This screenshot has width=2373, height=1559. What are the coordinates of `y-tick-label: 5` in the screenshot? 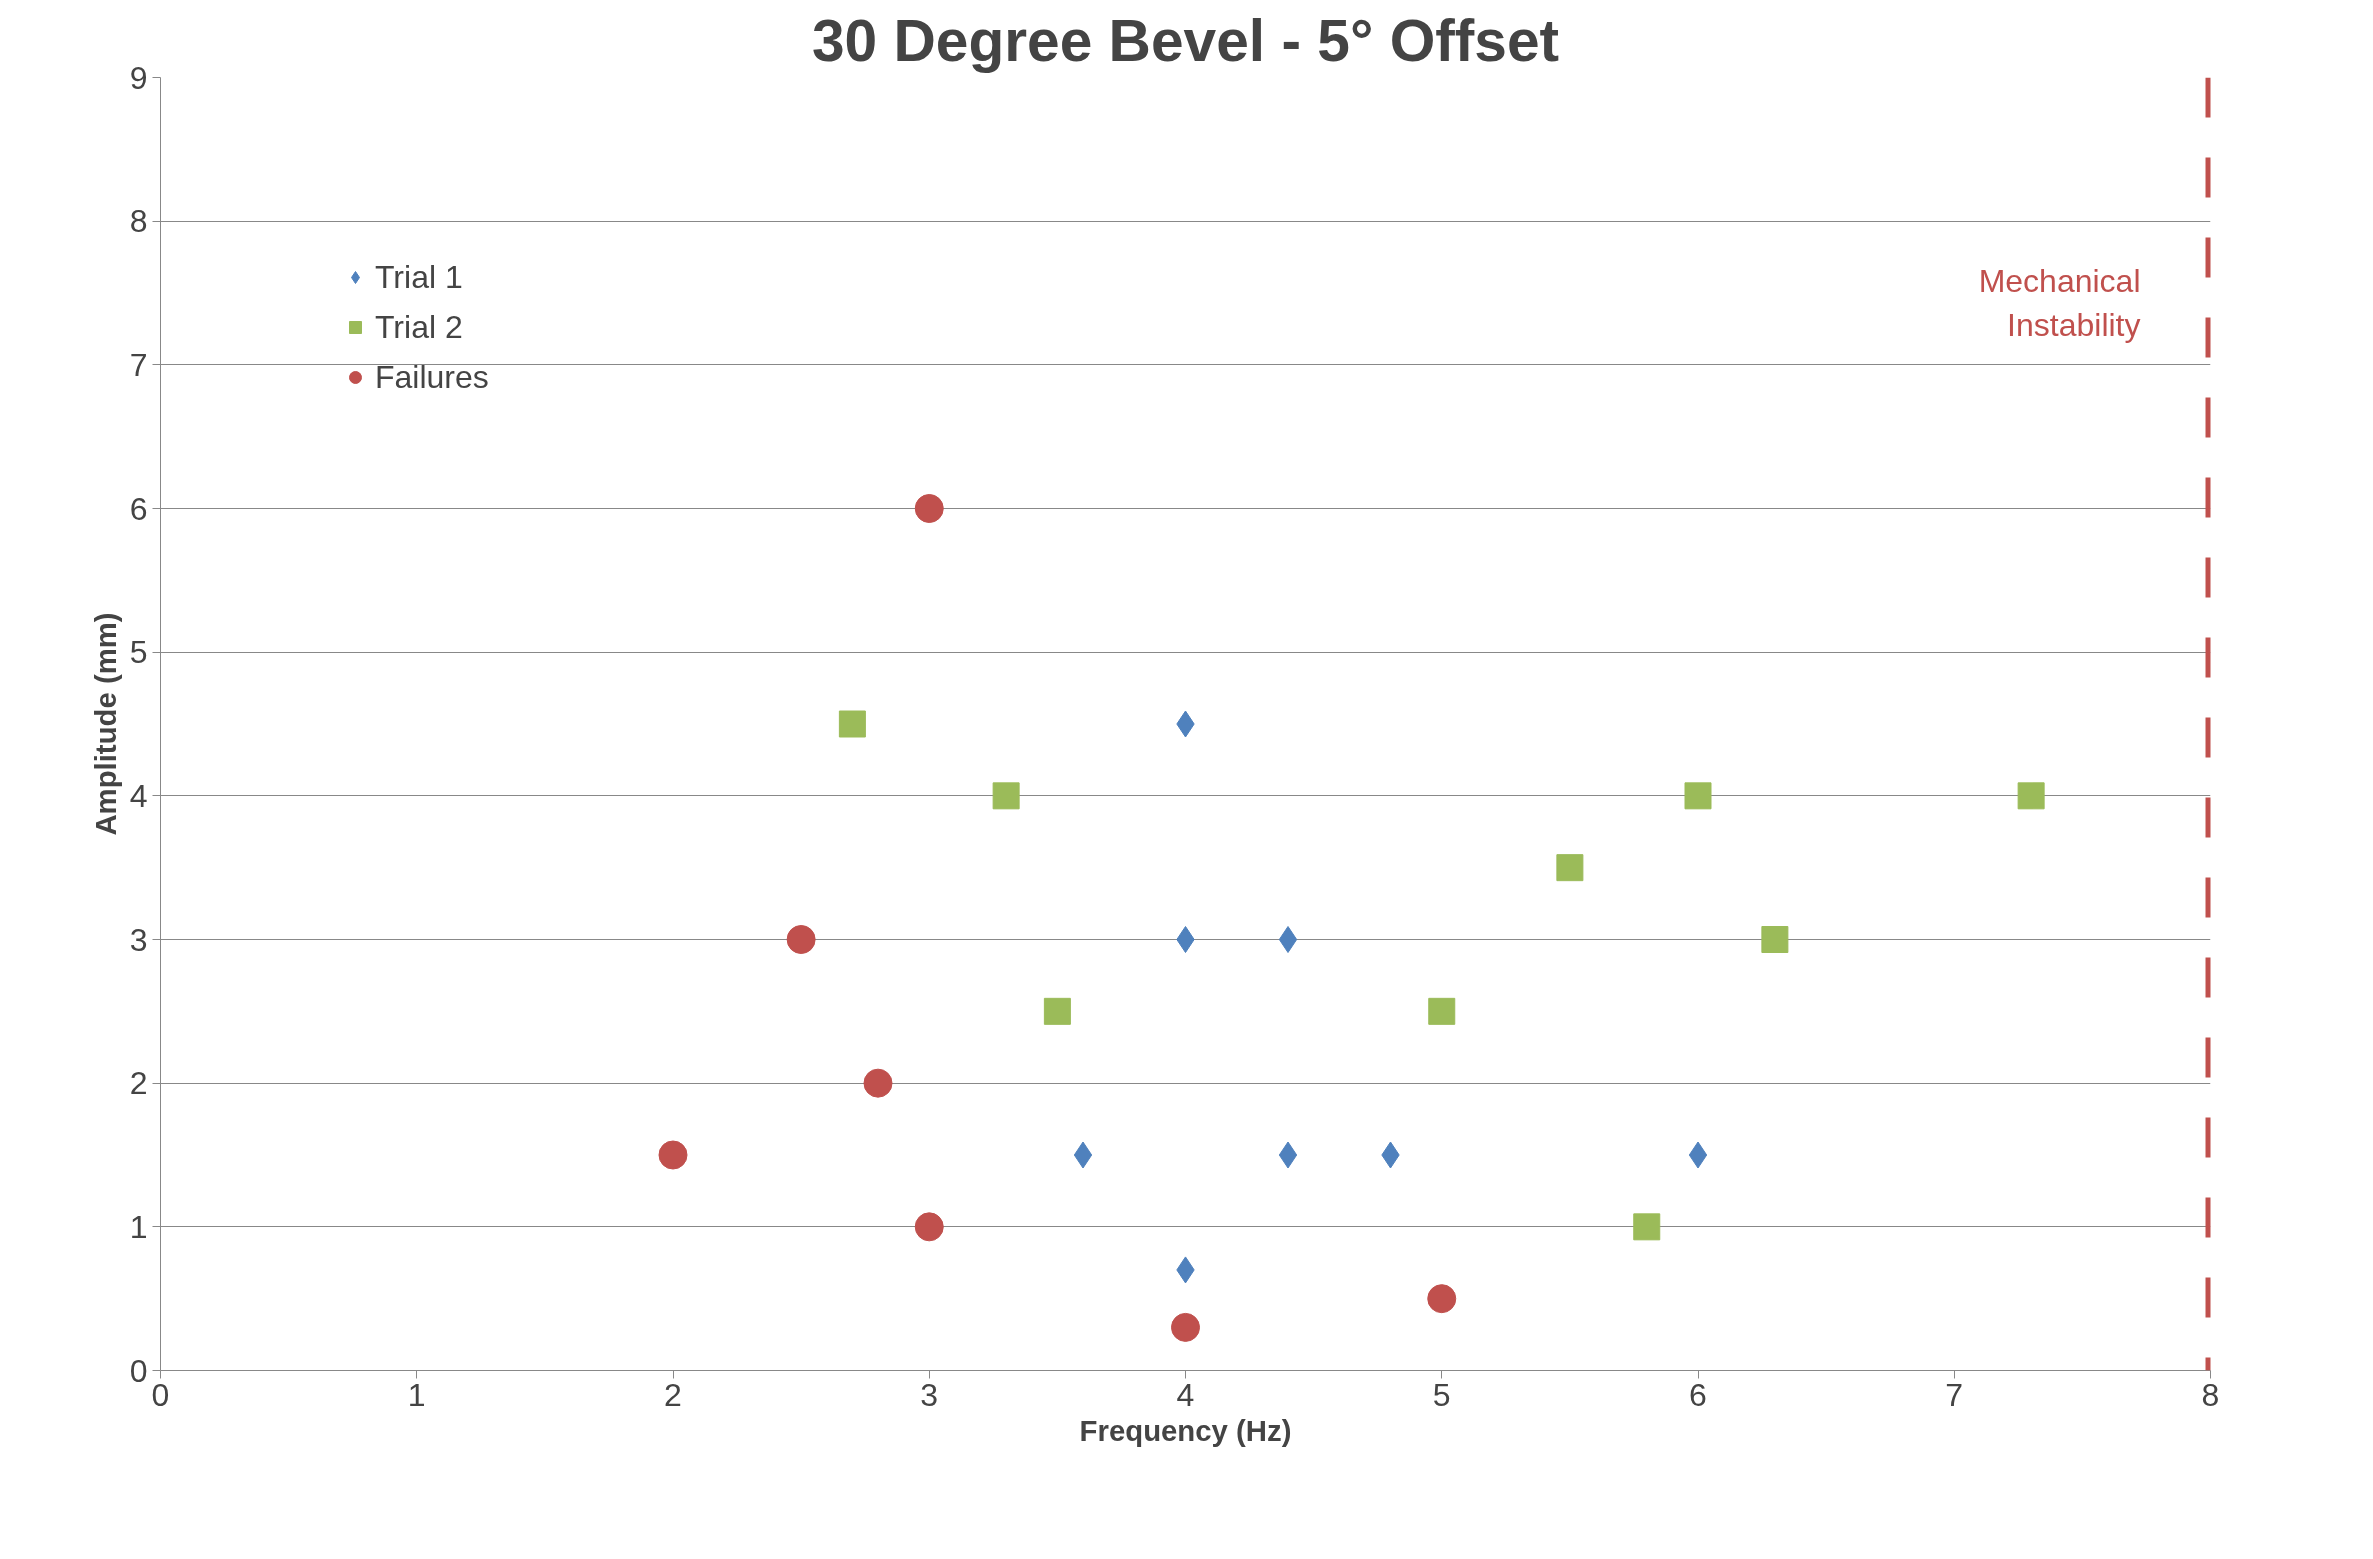 It's located at (138, 652).